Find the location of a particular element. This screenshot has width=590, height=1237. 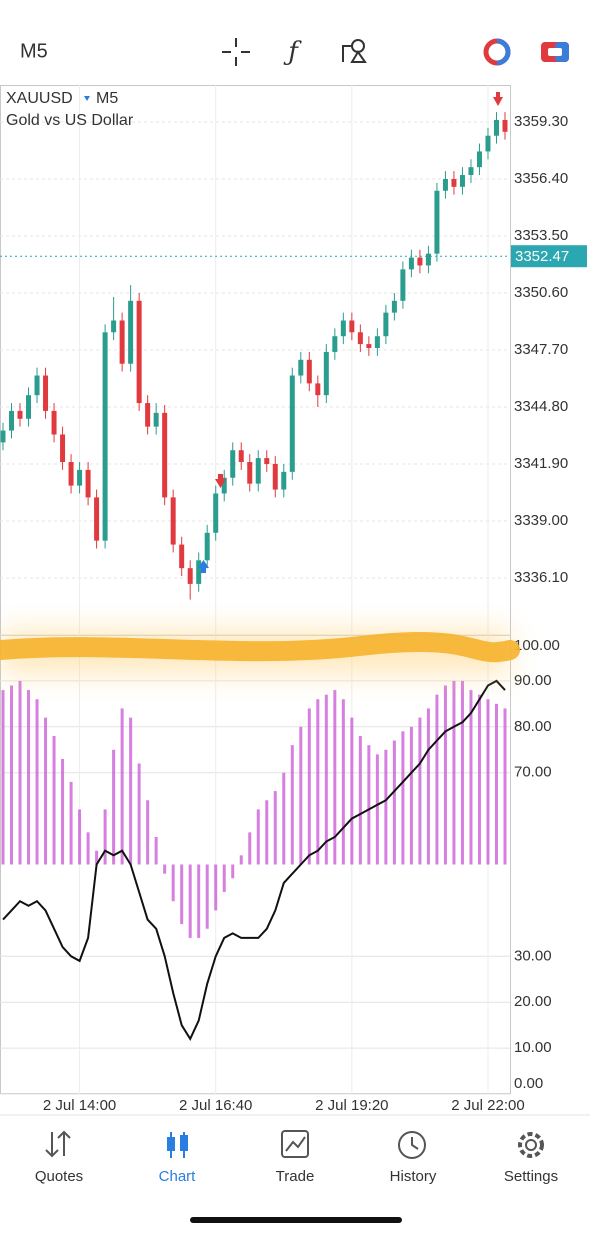

current-price-label: 3352.47 is located at coordinates (542, 256).